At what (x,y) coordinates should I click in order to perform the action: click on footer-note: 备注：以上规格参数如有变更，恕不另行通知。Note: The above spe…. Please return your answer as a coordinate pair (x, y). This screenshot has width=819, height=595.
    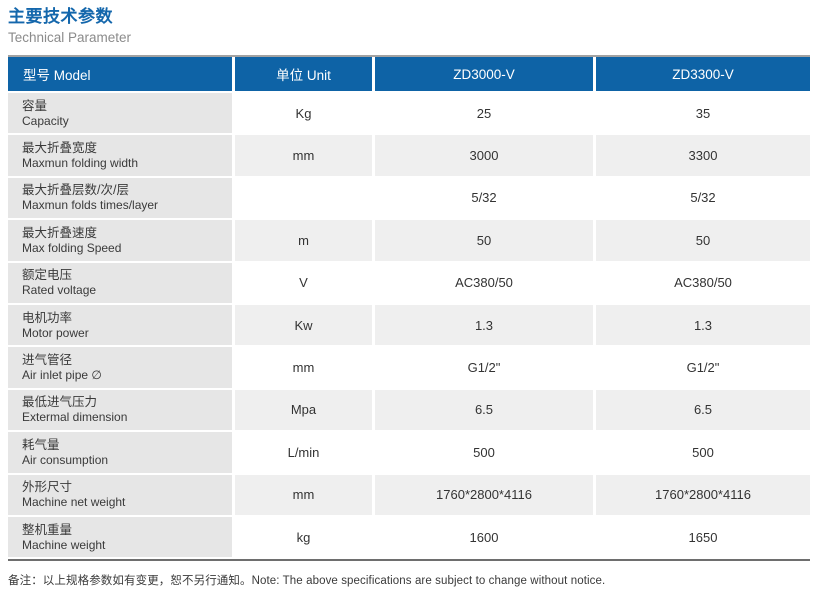
    Looking at the image, I should click on (307, 581).